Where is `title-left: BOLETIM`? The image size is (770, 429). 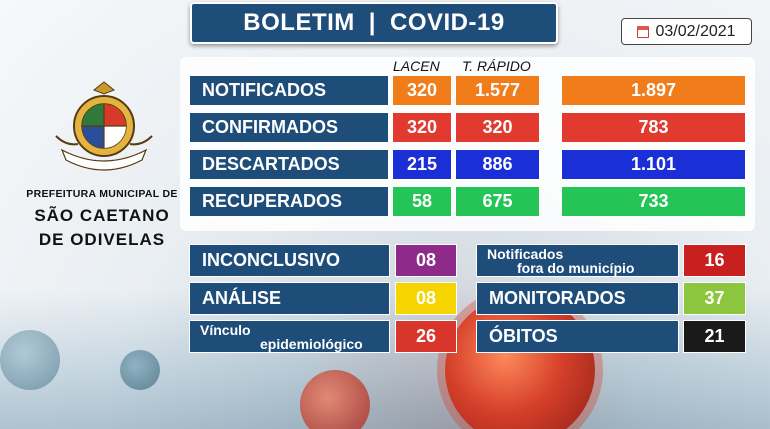 title-left: BOLETIM is located at coordinates (299, 22).